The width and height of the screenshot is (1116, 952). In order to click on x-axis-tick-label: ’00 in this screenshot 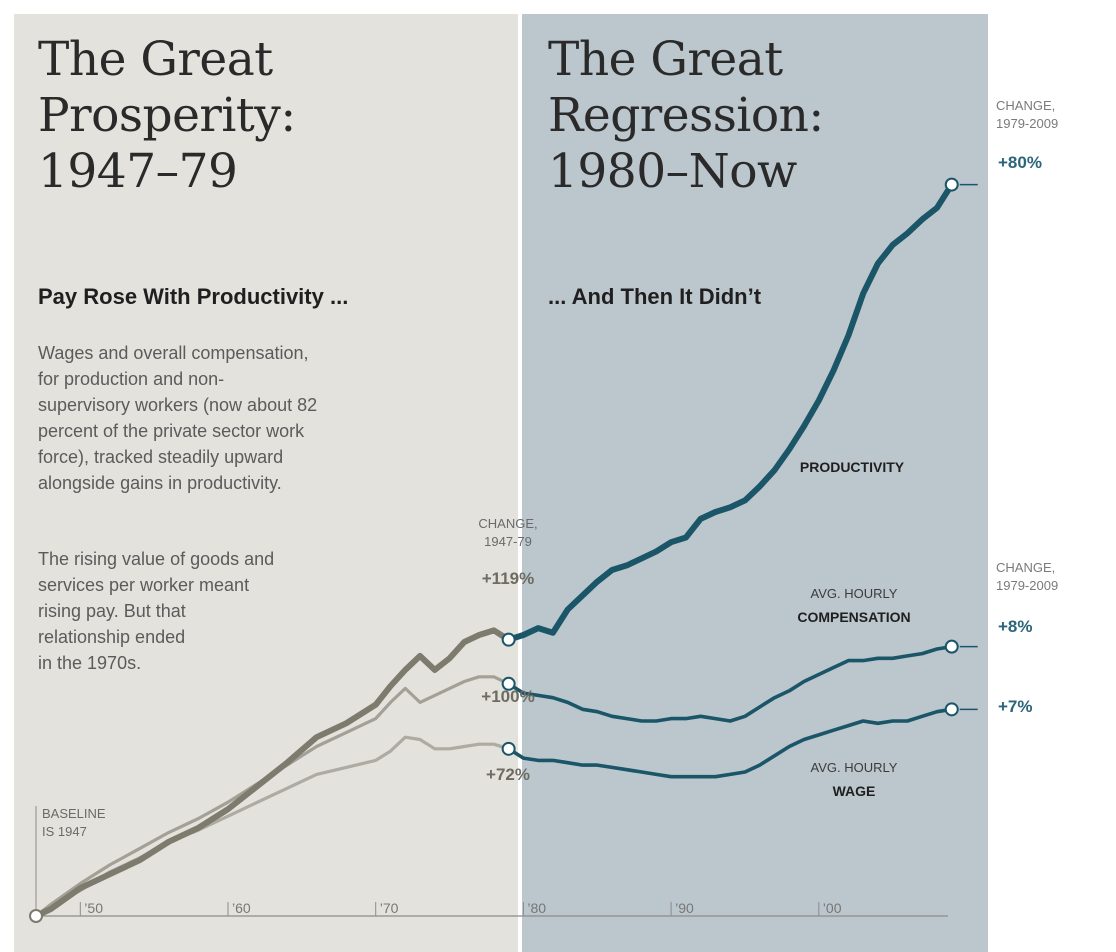, I will do `click(832, 908)`.